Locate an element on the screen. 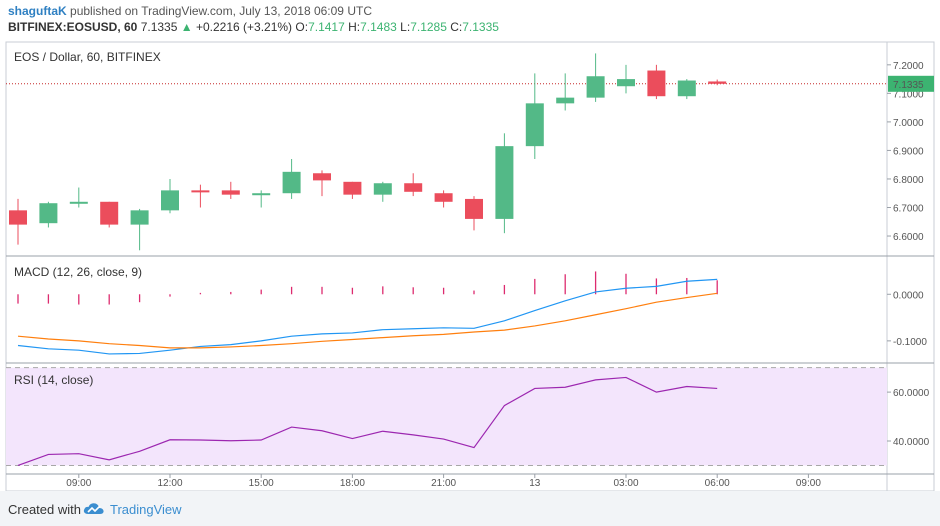  footer: Created with TradingView is located at coordinates (470, 508).